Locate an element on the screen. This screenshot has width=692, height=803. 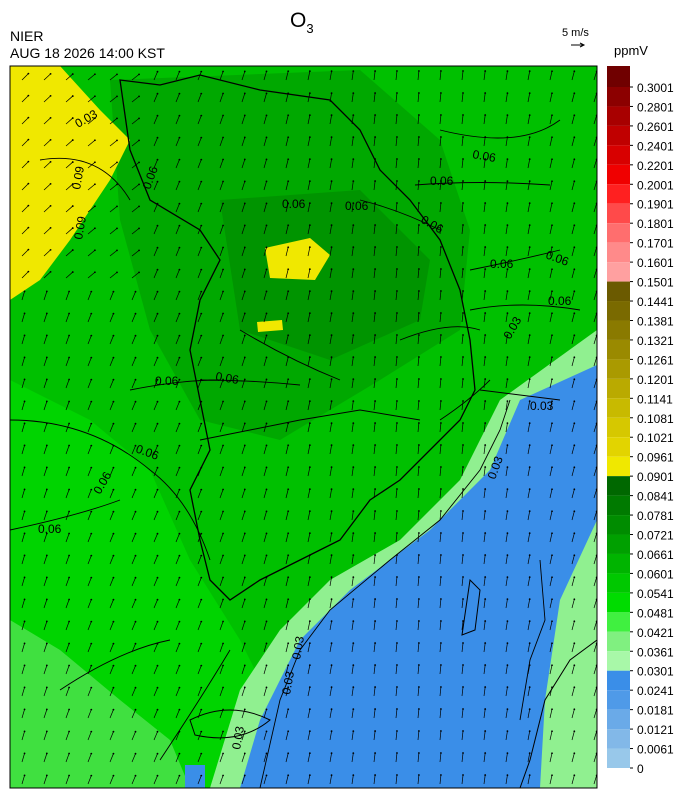
colorbar-label: 0.0781 is located at coordinates (655, 516).